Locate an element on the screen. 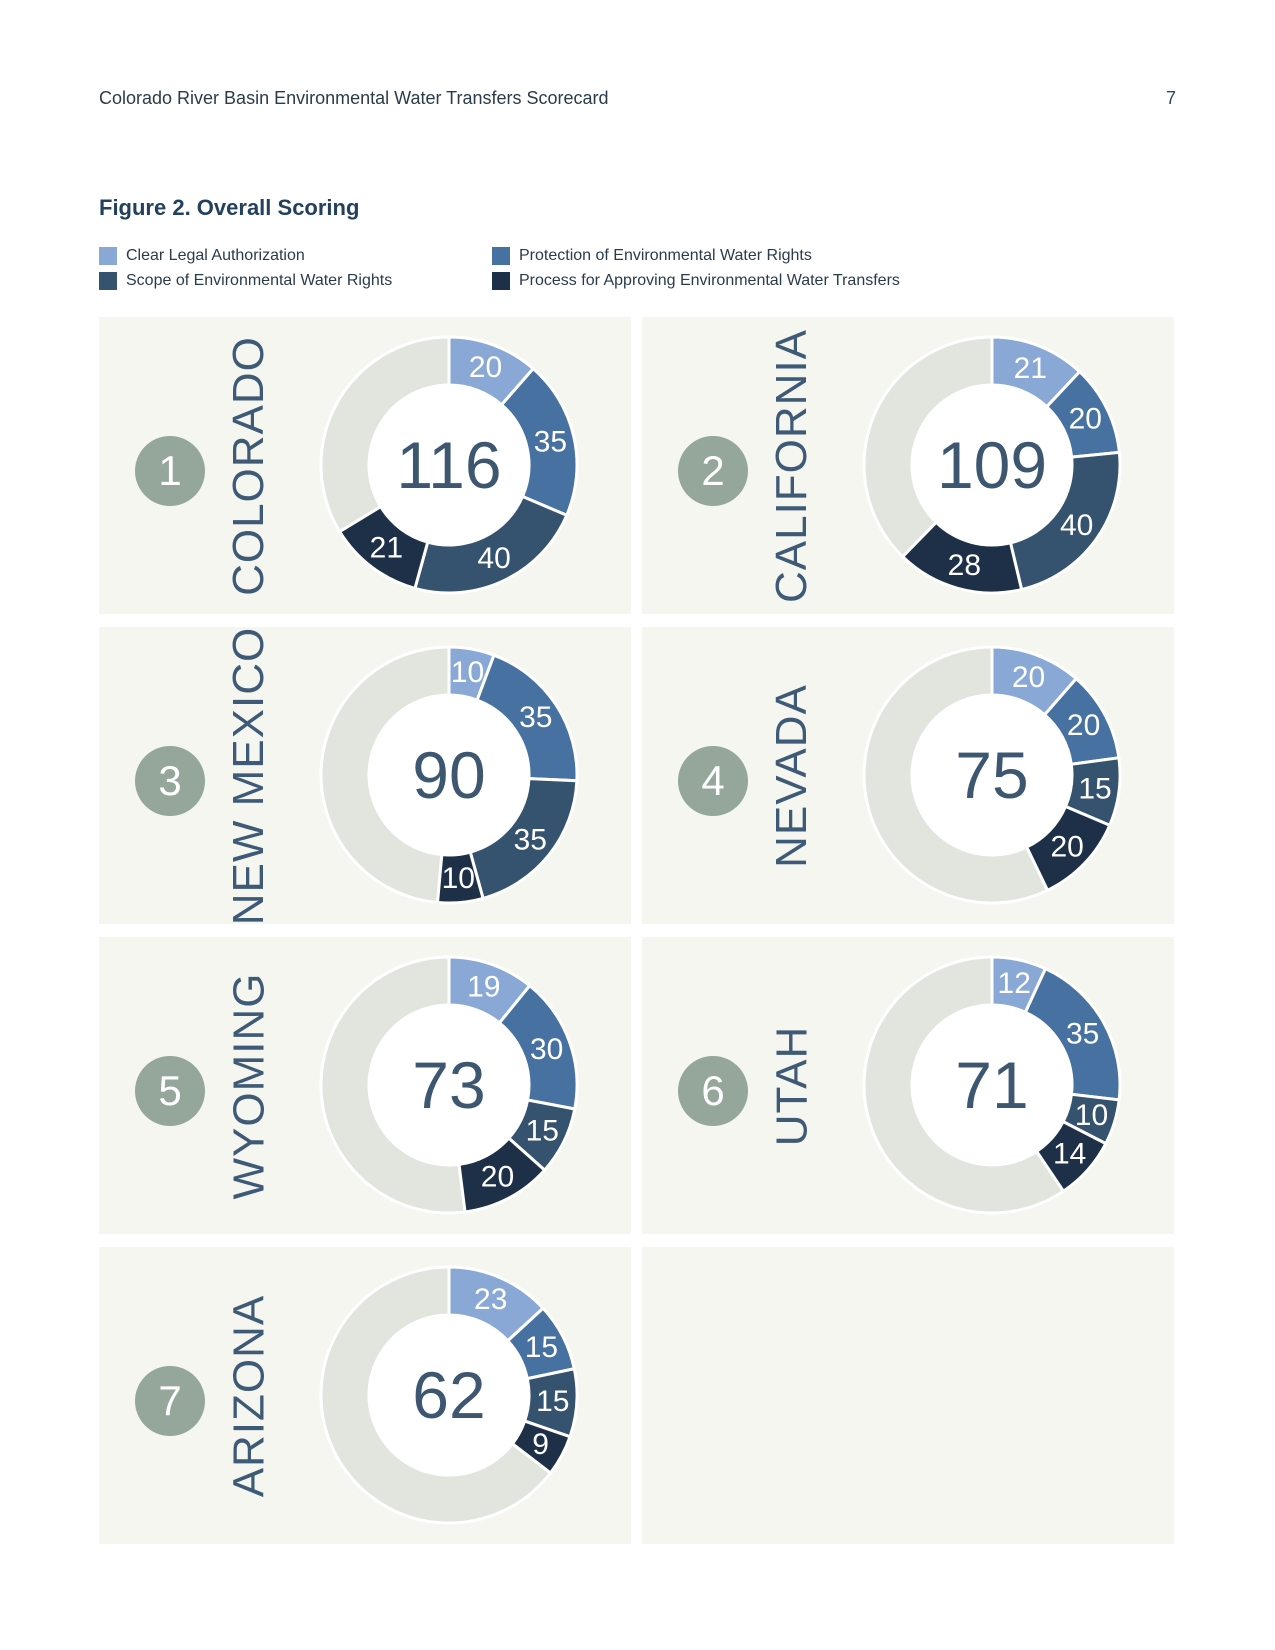 Image resolution: width=1275 pixels, height=1650 pixels. state-panel: 6 UTAH 12 35 10 14 71 is located at coordinates (908, 1085).